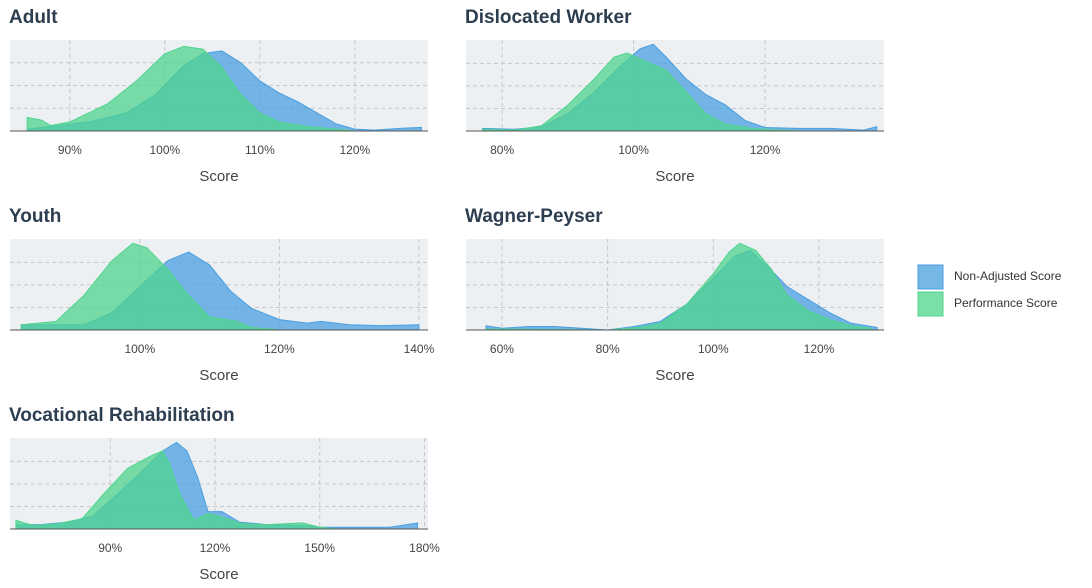  I want to click on legend-label: Non-Adjusted Score, so click(1008, 276).